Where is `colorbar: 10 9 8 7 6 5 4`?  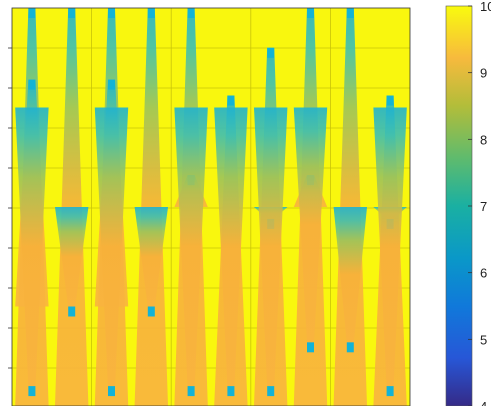
colorbar: 10 9 8 7 6 5 4 is located at coordinates (468, 203).